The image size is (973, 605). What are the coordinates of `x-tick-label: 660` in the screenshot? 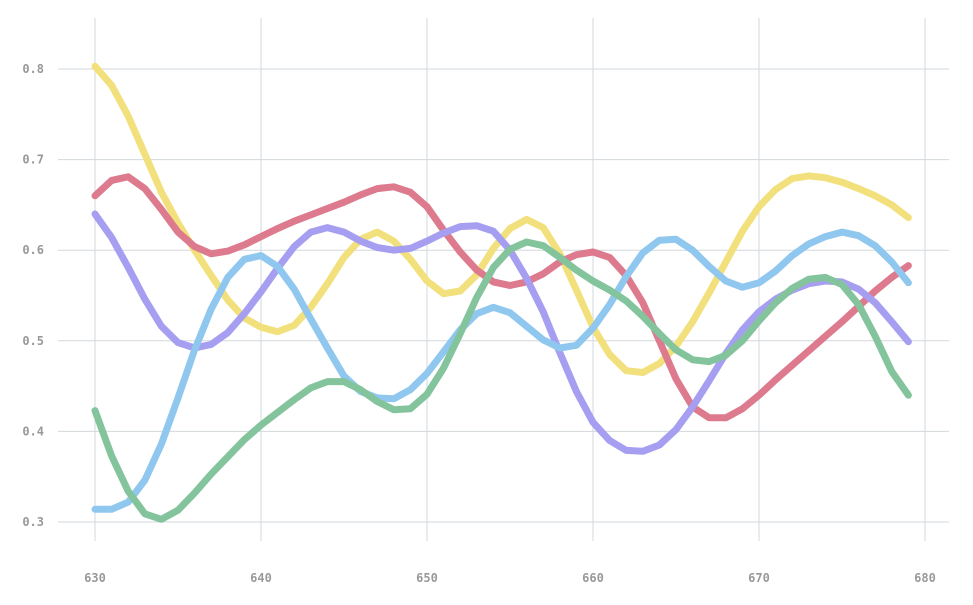 It's located at (593, 578).